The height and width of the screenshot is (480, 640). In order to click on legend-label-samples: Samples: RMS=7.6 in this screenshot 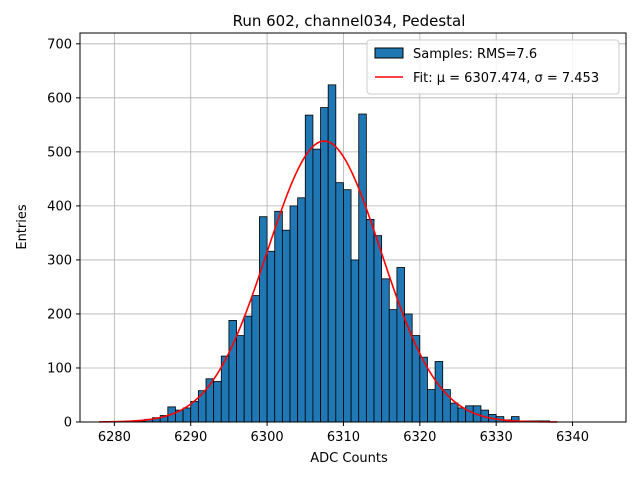, I will do `click(475, 54)`.